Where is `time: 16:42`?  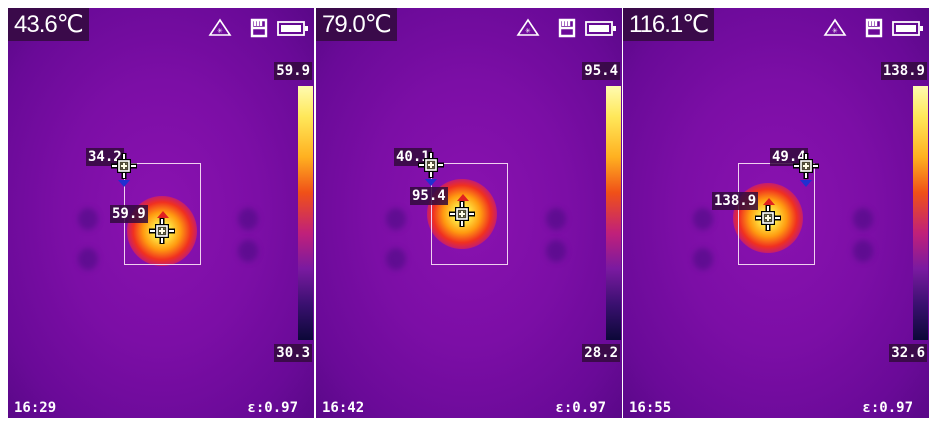
time: 16:42 is located at coordinates (343, 408).